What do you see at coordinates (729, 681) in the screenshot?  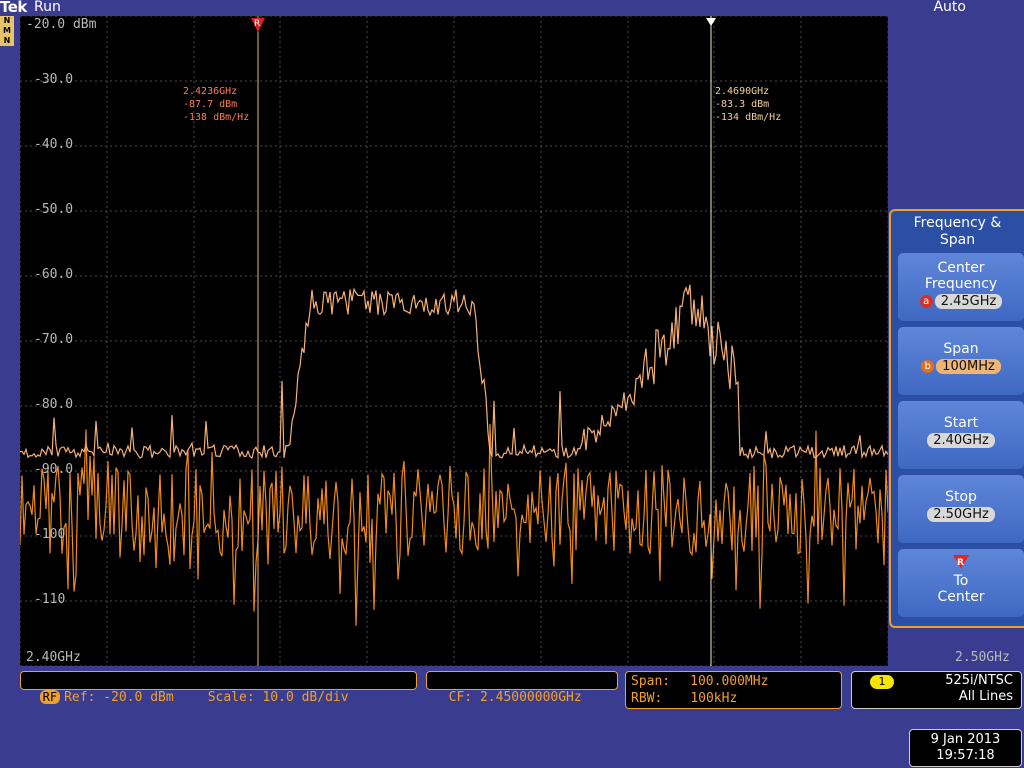 I see `span-readout-value: 100.000MHz` at bounding box center [729, 681].